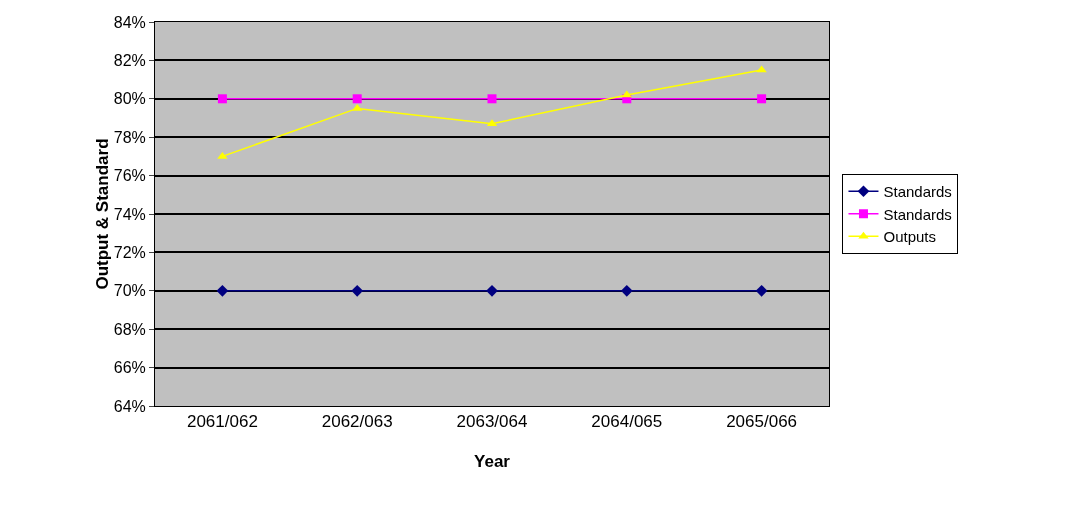 Image resolution: width=1074 pixels, height=511 pixels. Describe the element at coordinates (129, 214) in the screenshot. I see `y-tick-label: 74%` at that location.